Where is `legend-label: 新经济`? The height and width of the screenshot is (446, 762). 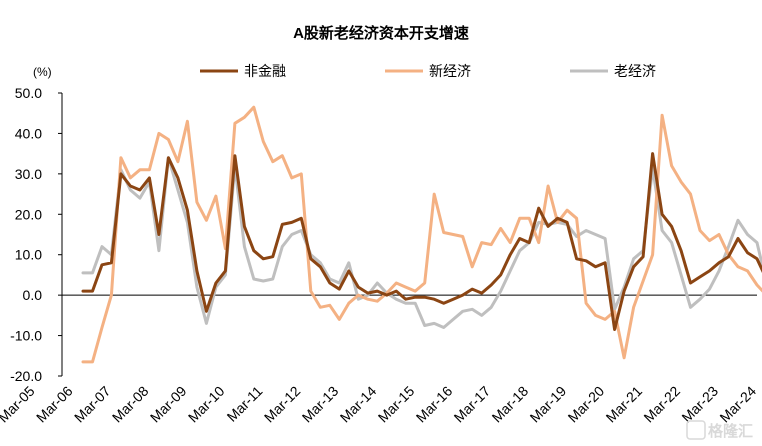
legend-label: 新经济 is located at coordinates (450, 71).